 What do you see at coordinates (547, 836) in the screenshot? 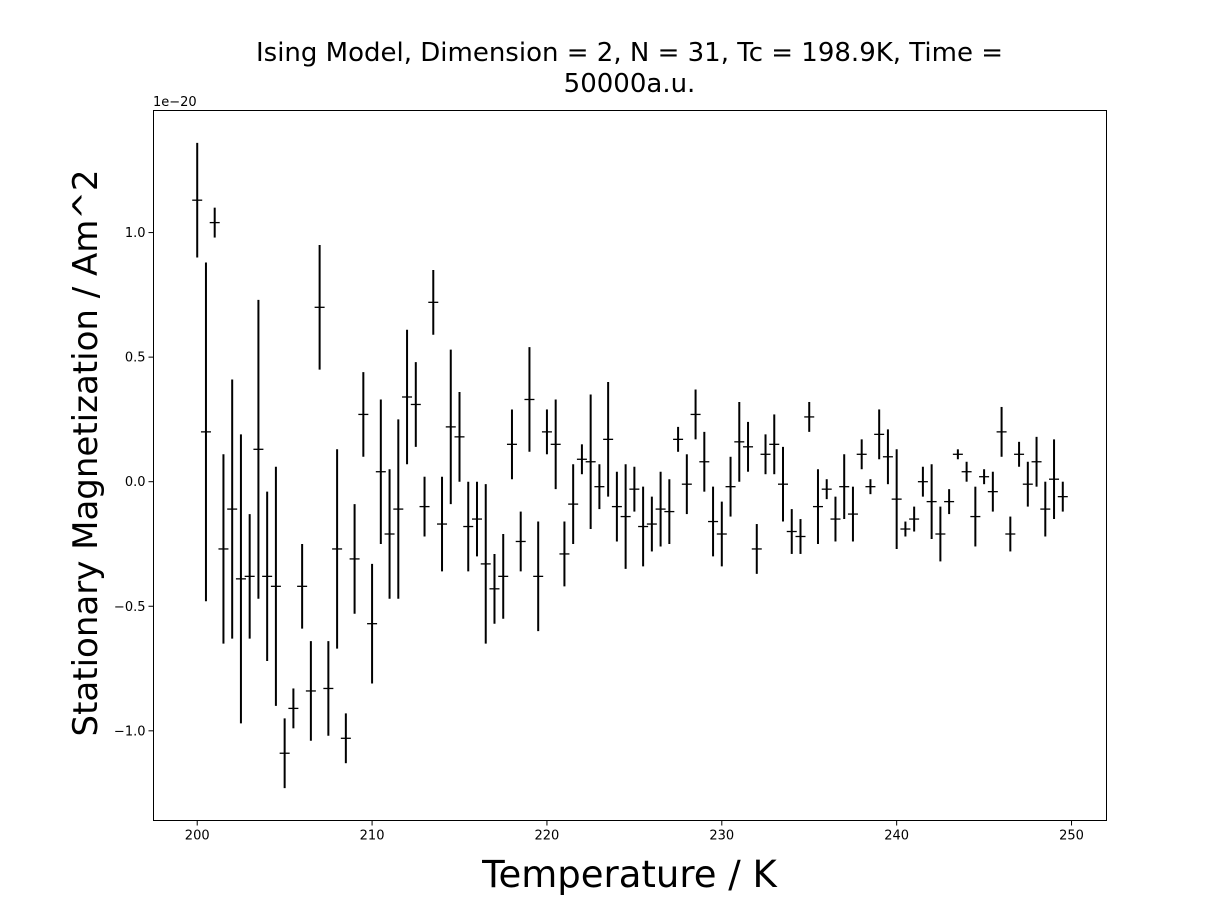
I see `x-tick-label: 220` at bounding box center [547, 836].